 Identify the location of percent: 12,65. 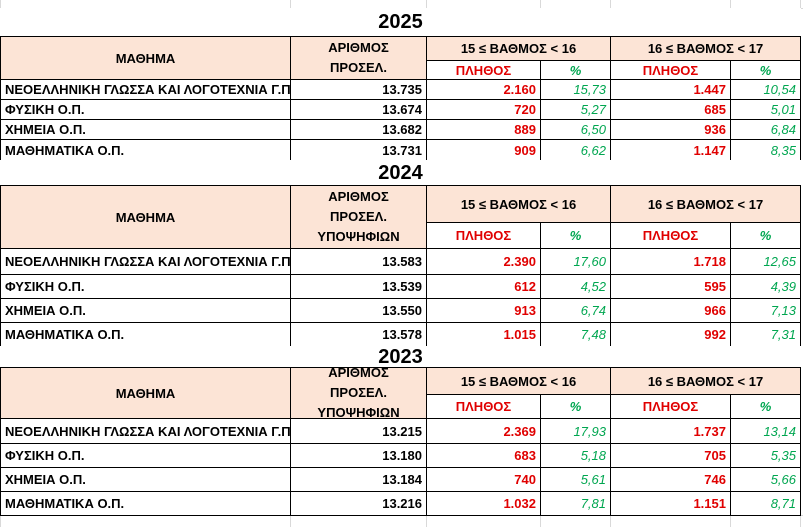
(765, 261).